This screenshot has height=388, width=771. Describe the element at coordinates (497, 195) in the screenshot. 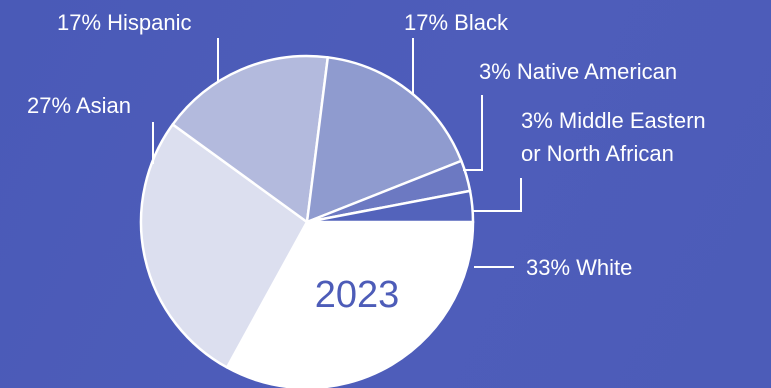

I see `leader-line-middle-eastern` at that location.